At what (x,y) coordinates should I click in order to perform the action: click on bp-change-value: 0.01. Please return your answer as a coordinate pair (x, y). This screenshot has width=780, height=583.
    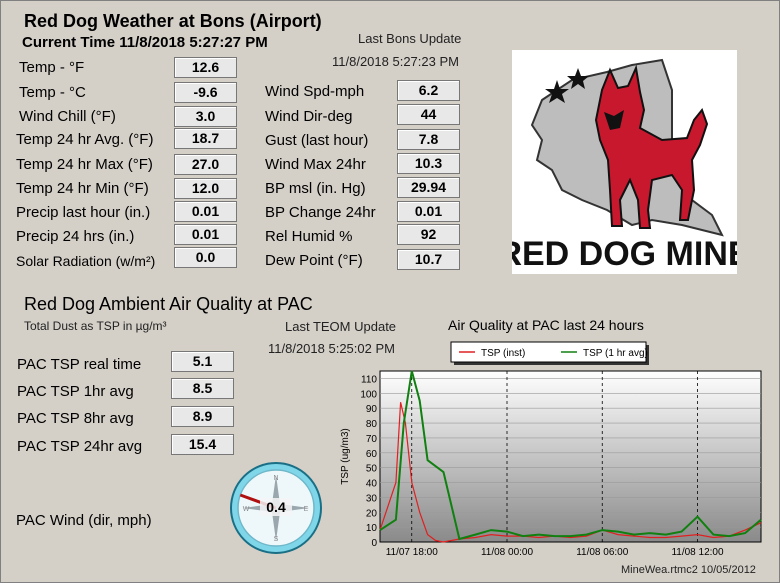
    Looking at the image, I should click on (428, 211).